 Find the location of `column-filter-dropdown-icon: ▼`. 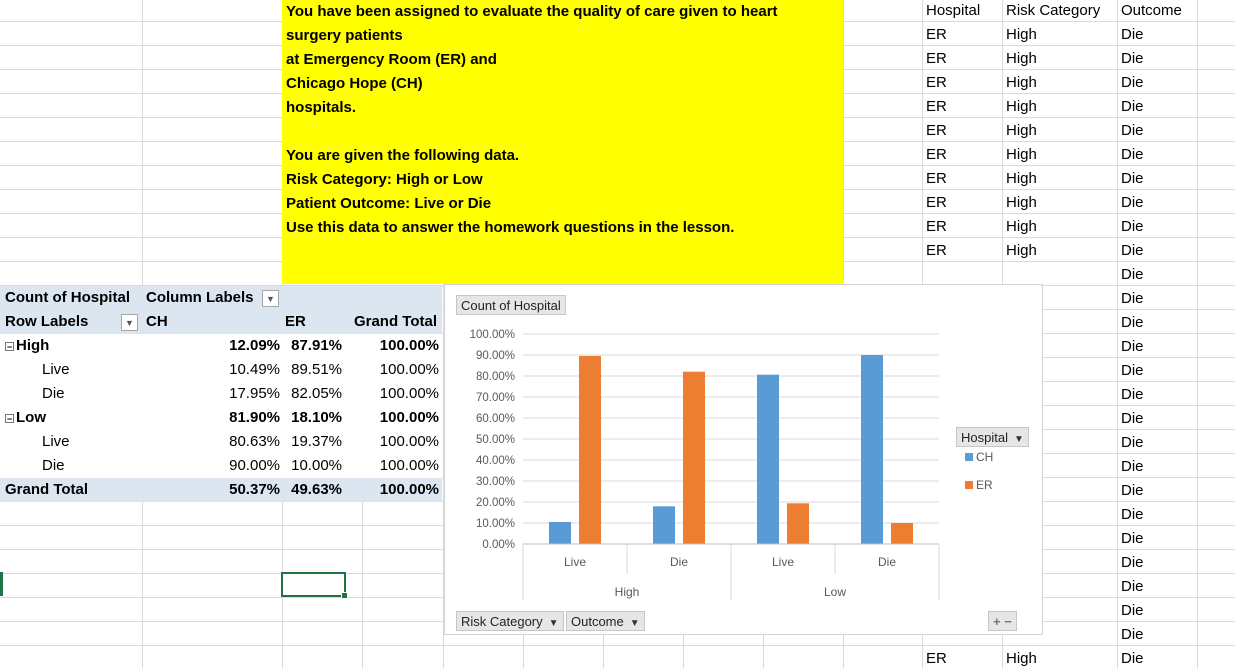

column-filter-dropdown-icon: ▼ is located at coordinates (270, 298).